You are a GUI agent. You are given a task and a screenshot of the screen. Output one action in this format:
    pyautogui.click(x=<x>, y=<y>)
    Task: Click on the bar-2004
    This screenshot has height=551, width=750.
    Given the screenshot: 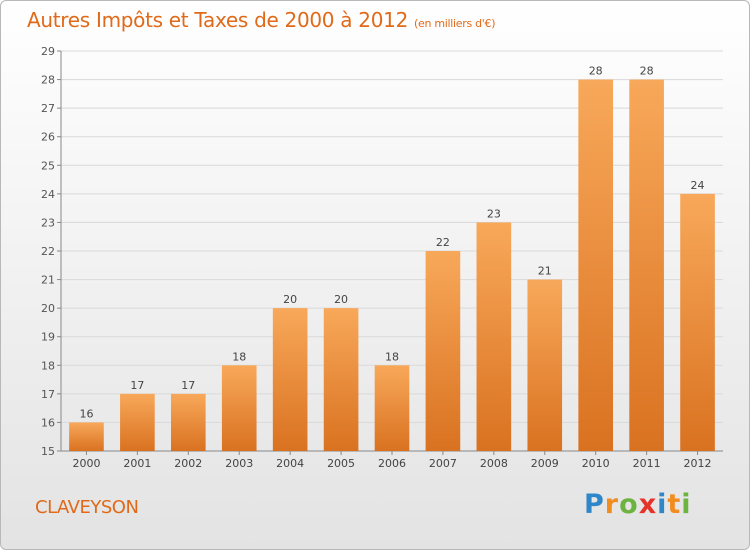 What is the action you would take?
    pyautogui.click(x=290, y=379)
    